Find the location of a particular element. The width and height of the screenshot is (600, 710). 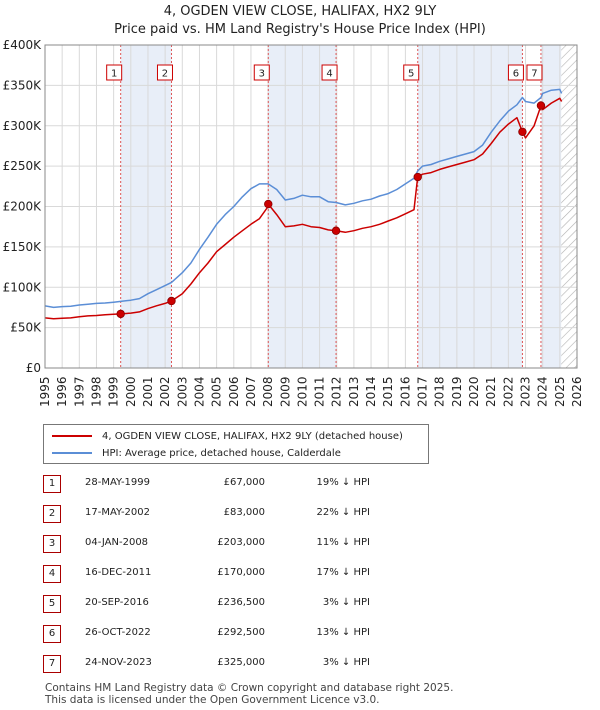

y-tick-label: £100K is located at coordinates (23, 287).